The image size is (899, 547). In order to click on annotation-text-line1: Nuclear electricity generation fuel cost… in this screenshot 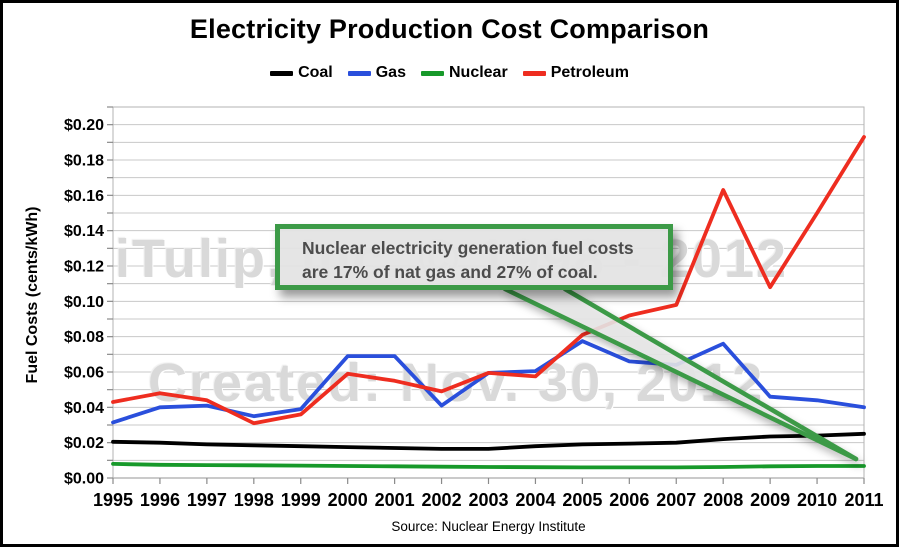, I will do `click(468, 248)`.